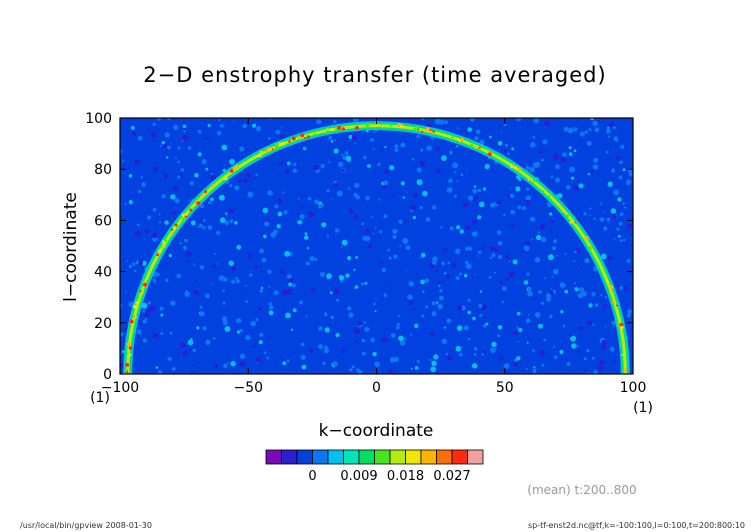 This screenshot has height=532, width=752. Describe the element at coordinates (405, 476) in the screenshot. I see `colorbar-tick-label: 0.018` at that location.